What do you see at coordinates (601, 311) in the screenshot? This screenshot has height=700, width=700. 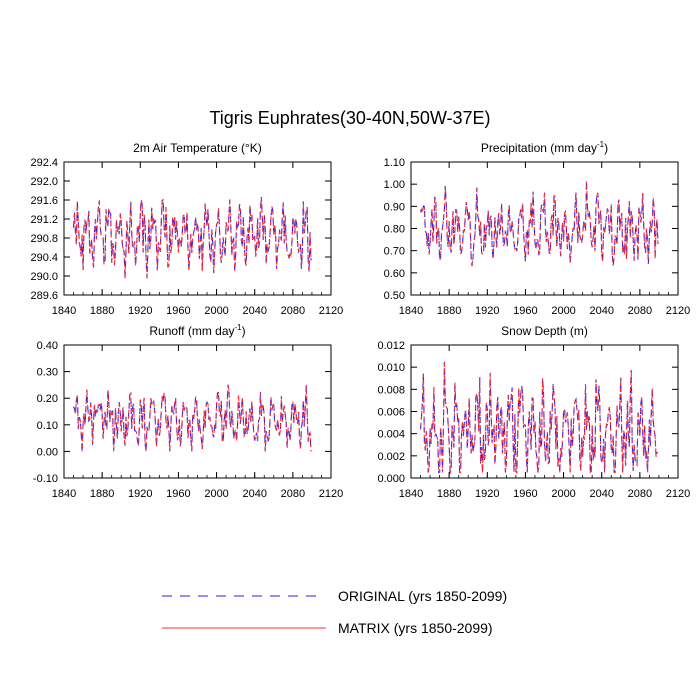 I see `x-tick-label-precipitation: 2040` at bounding box center [601, 311].